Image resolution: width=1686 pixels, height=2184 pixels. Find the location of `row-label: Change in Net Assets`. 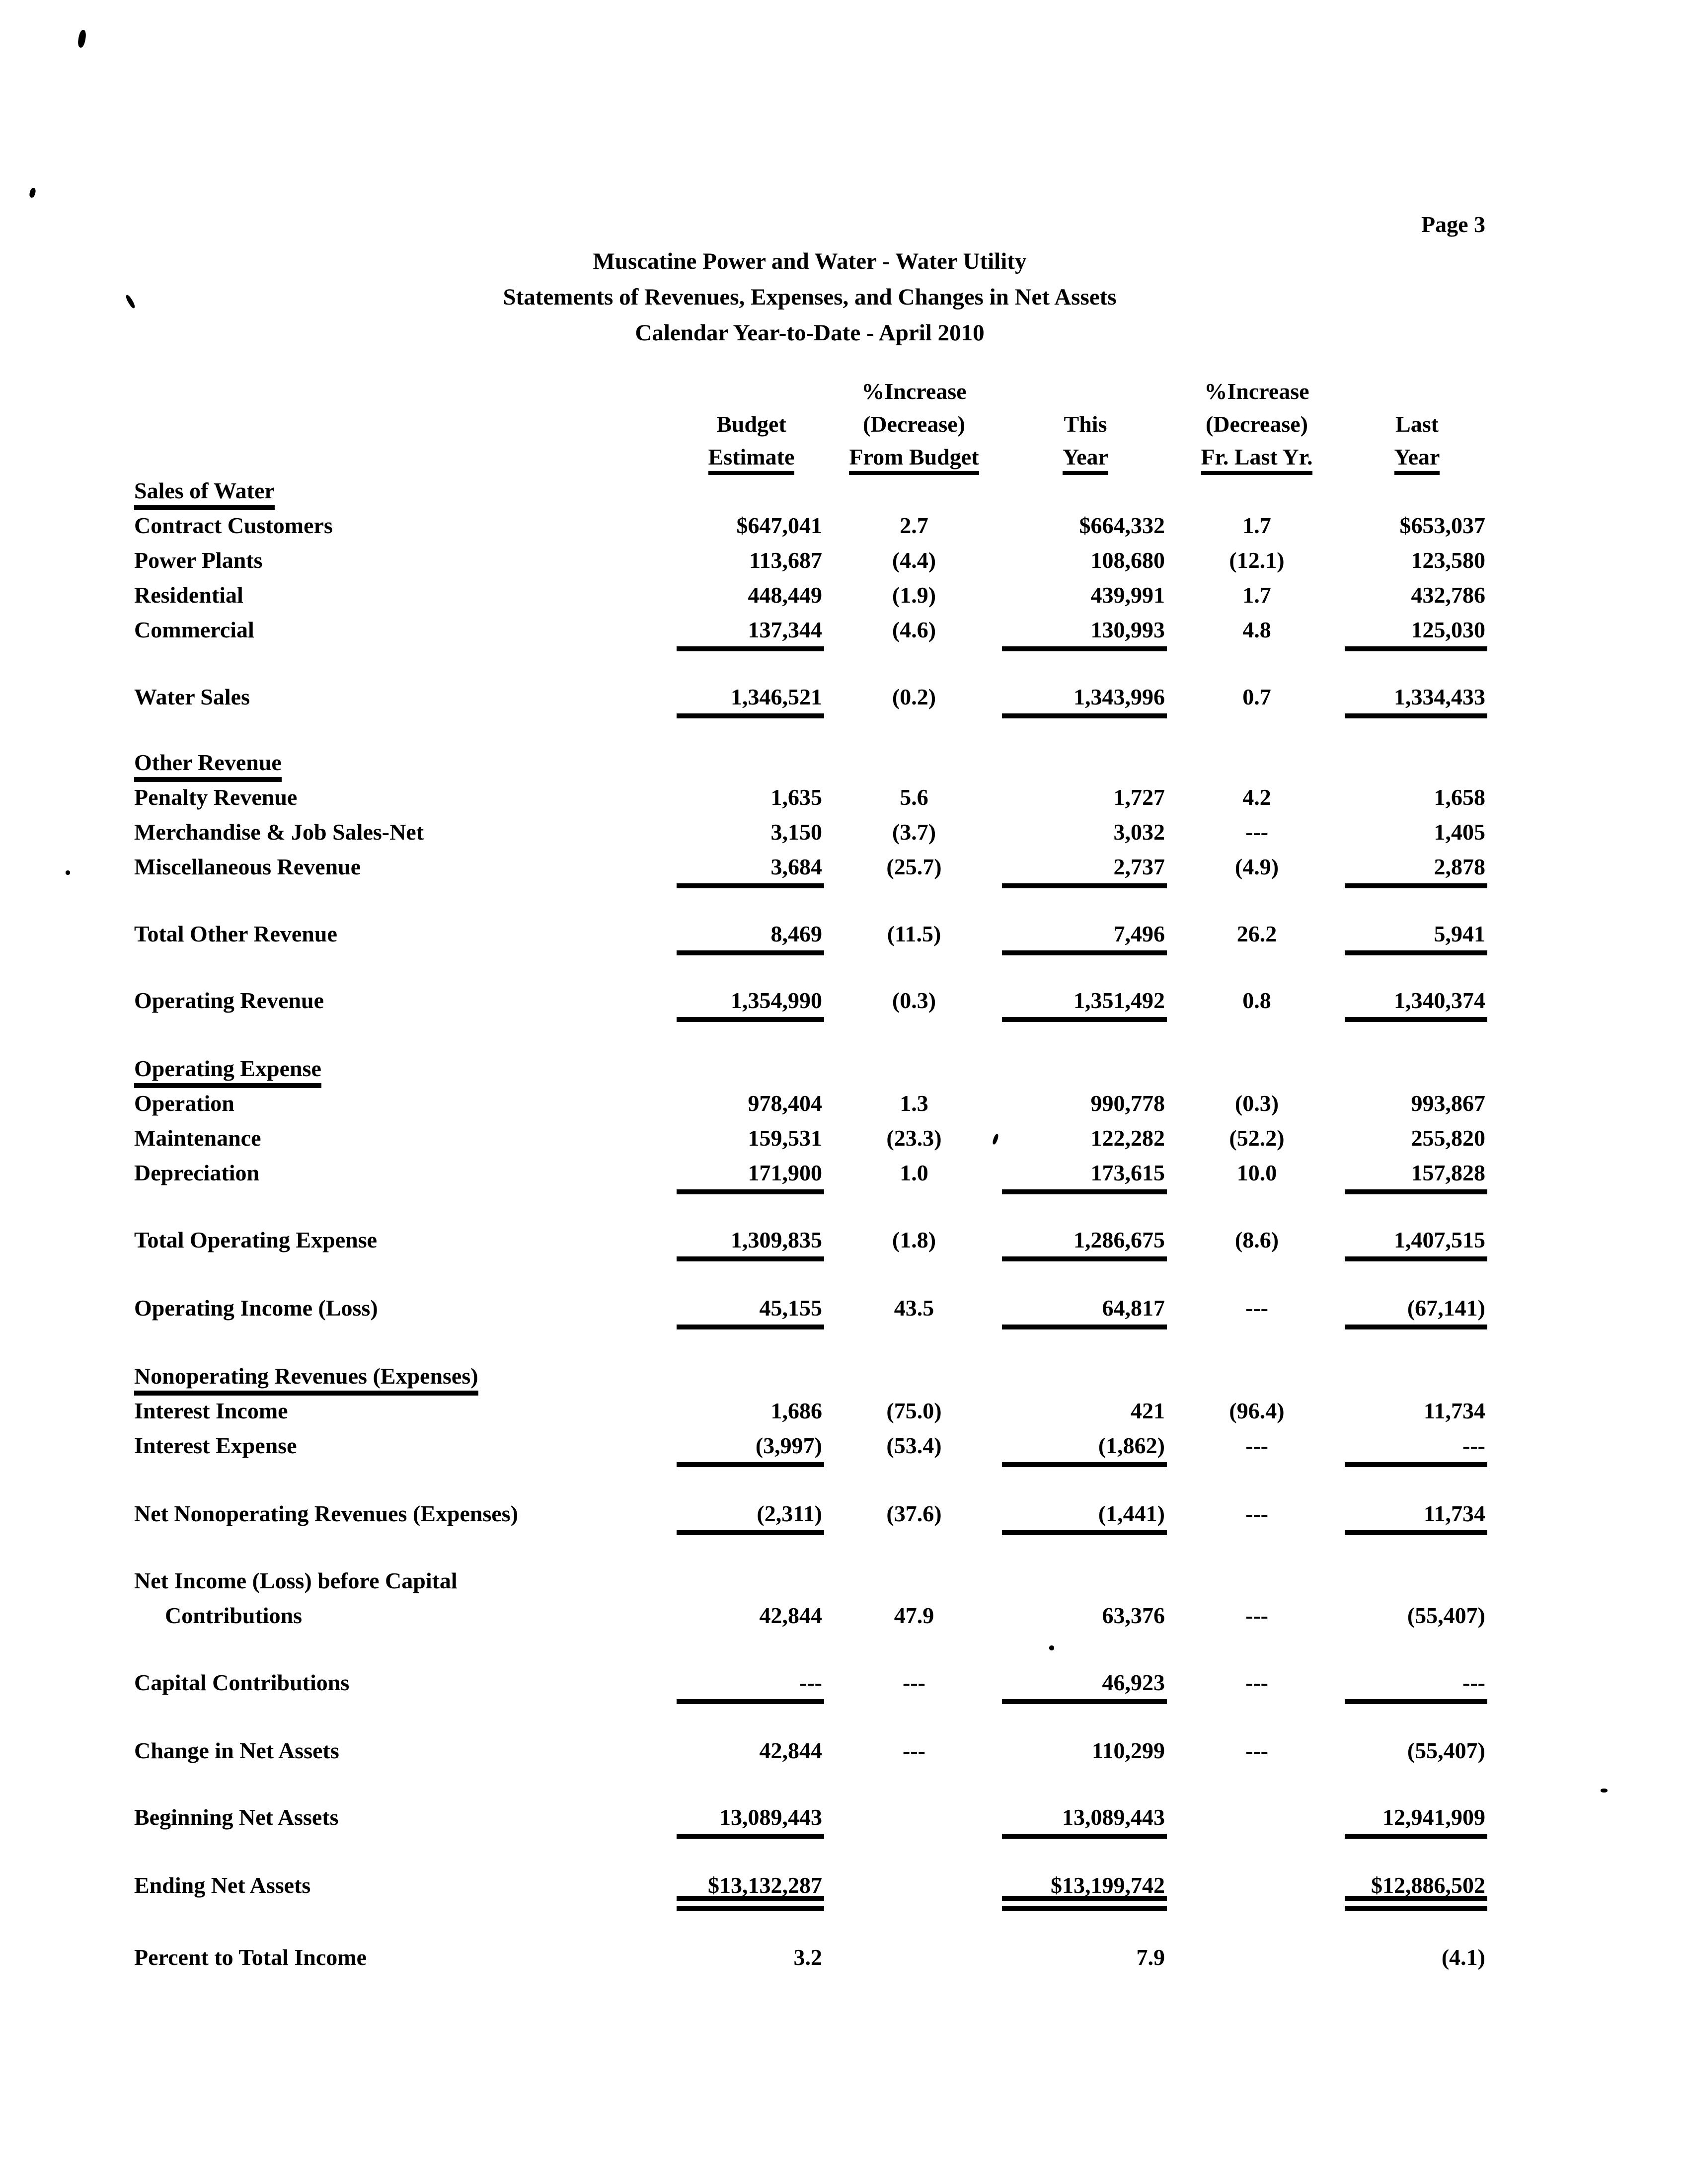

row-label: Change in Net Assets is located at coordinates (236, 1750).